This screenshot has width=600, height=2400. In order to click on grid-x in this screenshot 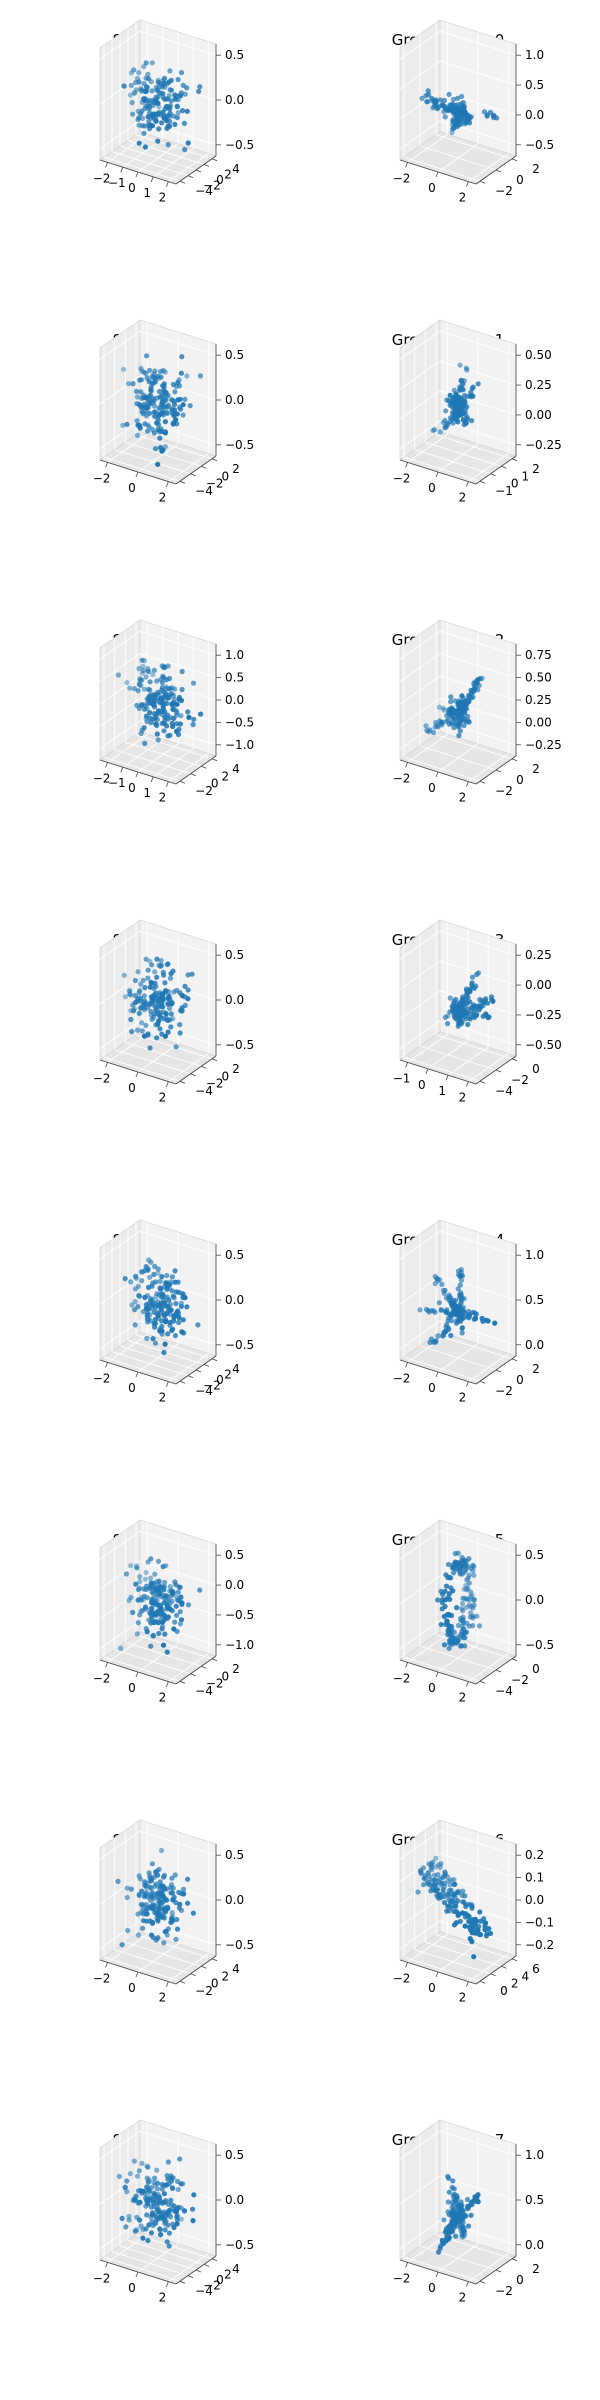, I will do `click(173, 763)`.